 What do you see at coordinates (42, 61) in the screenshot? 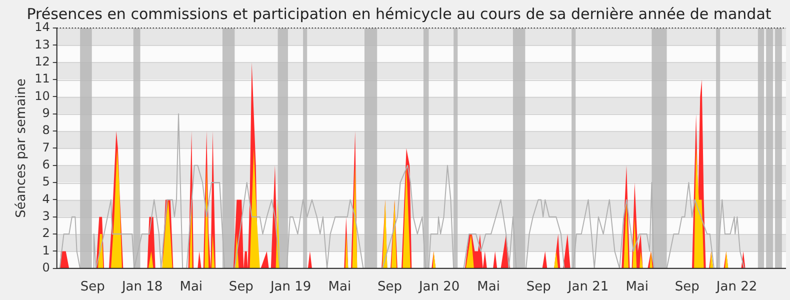
I see `y-tick-label: 12` at bounding box center [42, 61].